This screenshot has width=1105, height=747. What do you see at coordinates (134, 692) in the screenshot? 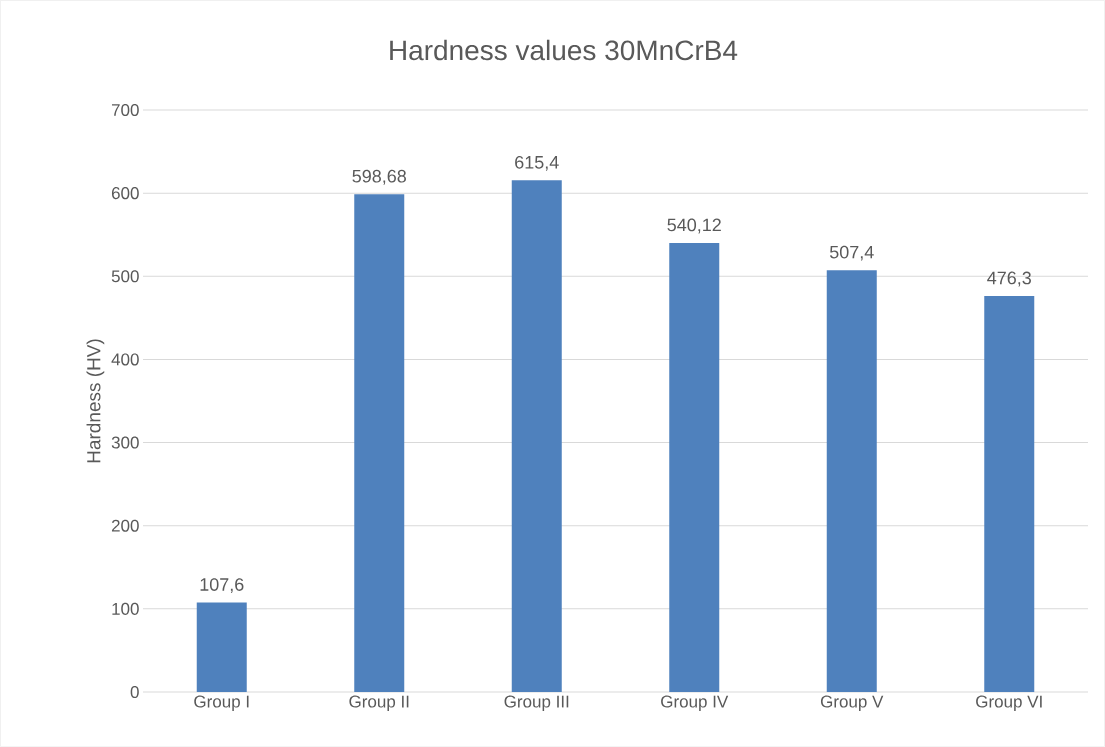
I see `y-tick-label: 0` at bounding box center [134, 692].